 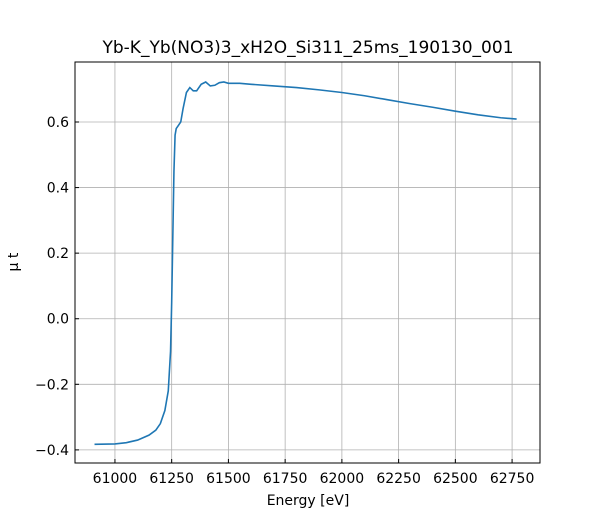 I want to click on chart-title: Yb-K_Yb(NO3)3_xH2O_Si311_25ms_190130_001, so click(x=307, y=48).